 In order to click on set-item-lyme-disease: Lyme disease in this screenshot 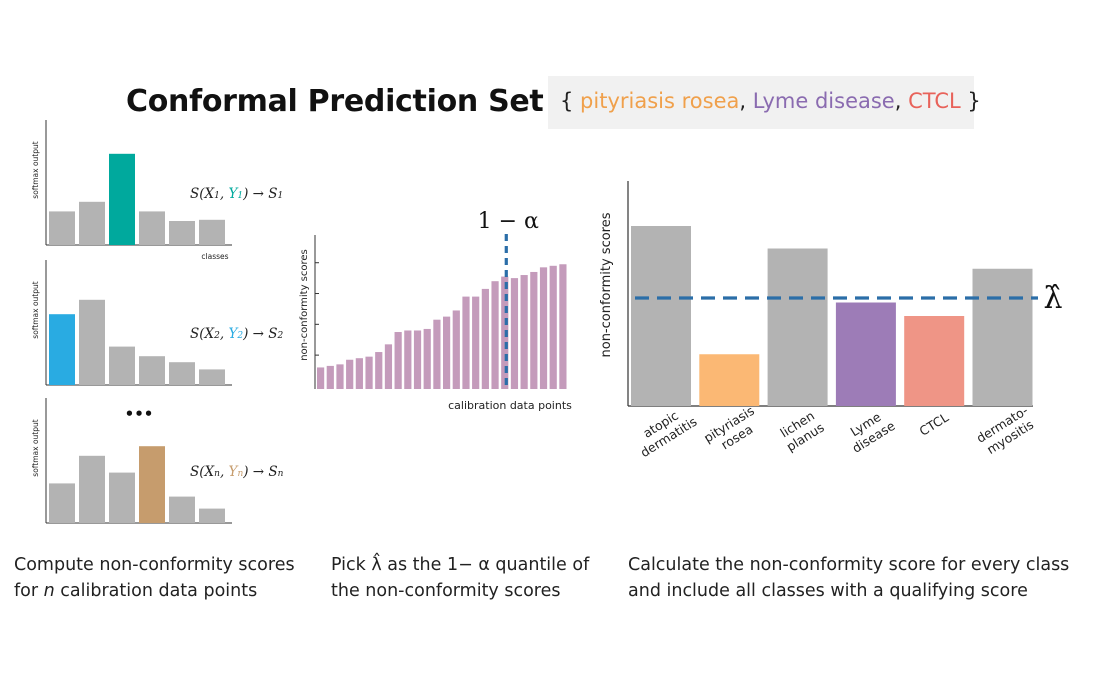, I will do `click(823, 101)`.